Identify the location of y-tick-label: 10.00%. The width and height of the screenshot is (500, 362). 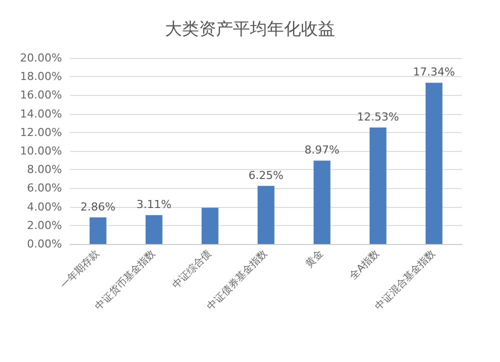
(41, 151).